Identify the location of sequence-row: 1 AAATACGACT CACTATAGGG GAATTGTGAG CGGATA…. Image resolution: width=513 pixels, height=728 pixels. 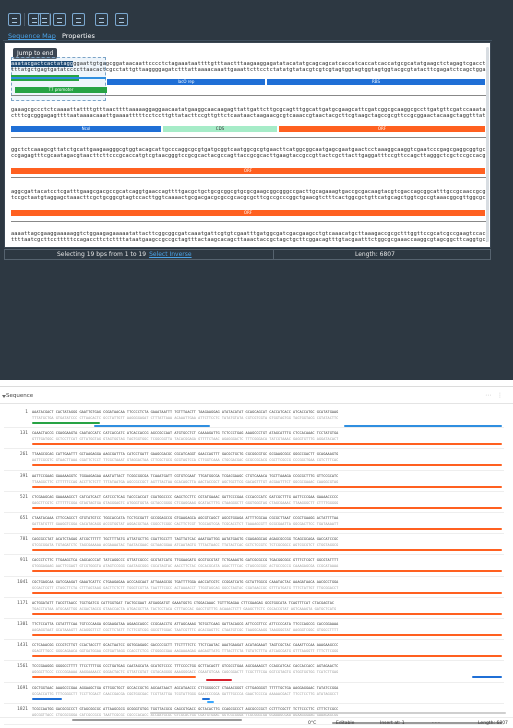
(254, 418).